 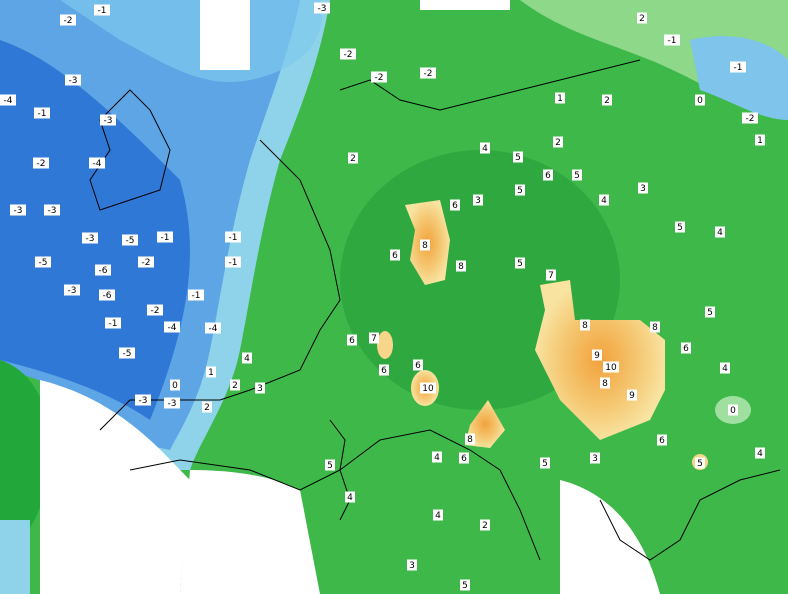 I want to click on green-west, so click(x=25, y=460).